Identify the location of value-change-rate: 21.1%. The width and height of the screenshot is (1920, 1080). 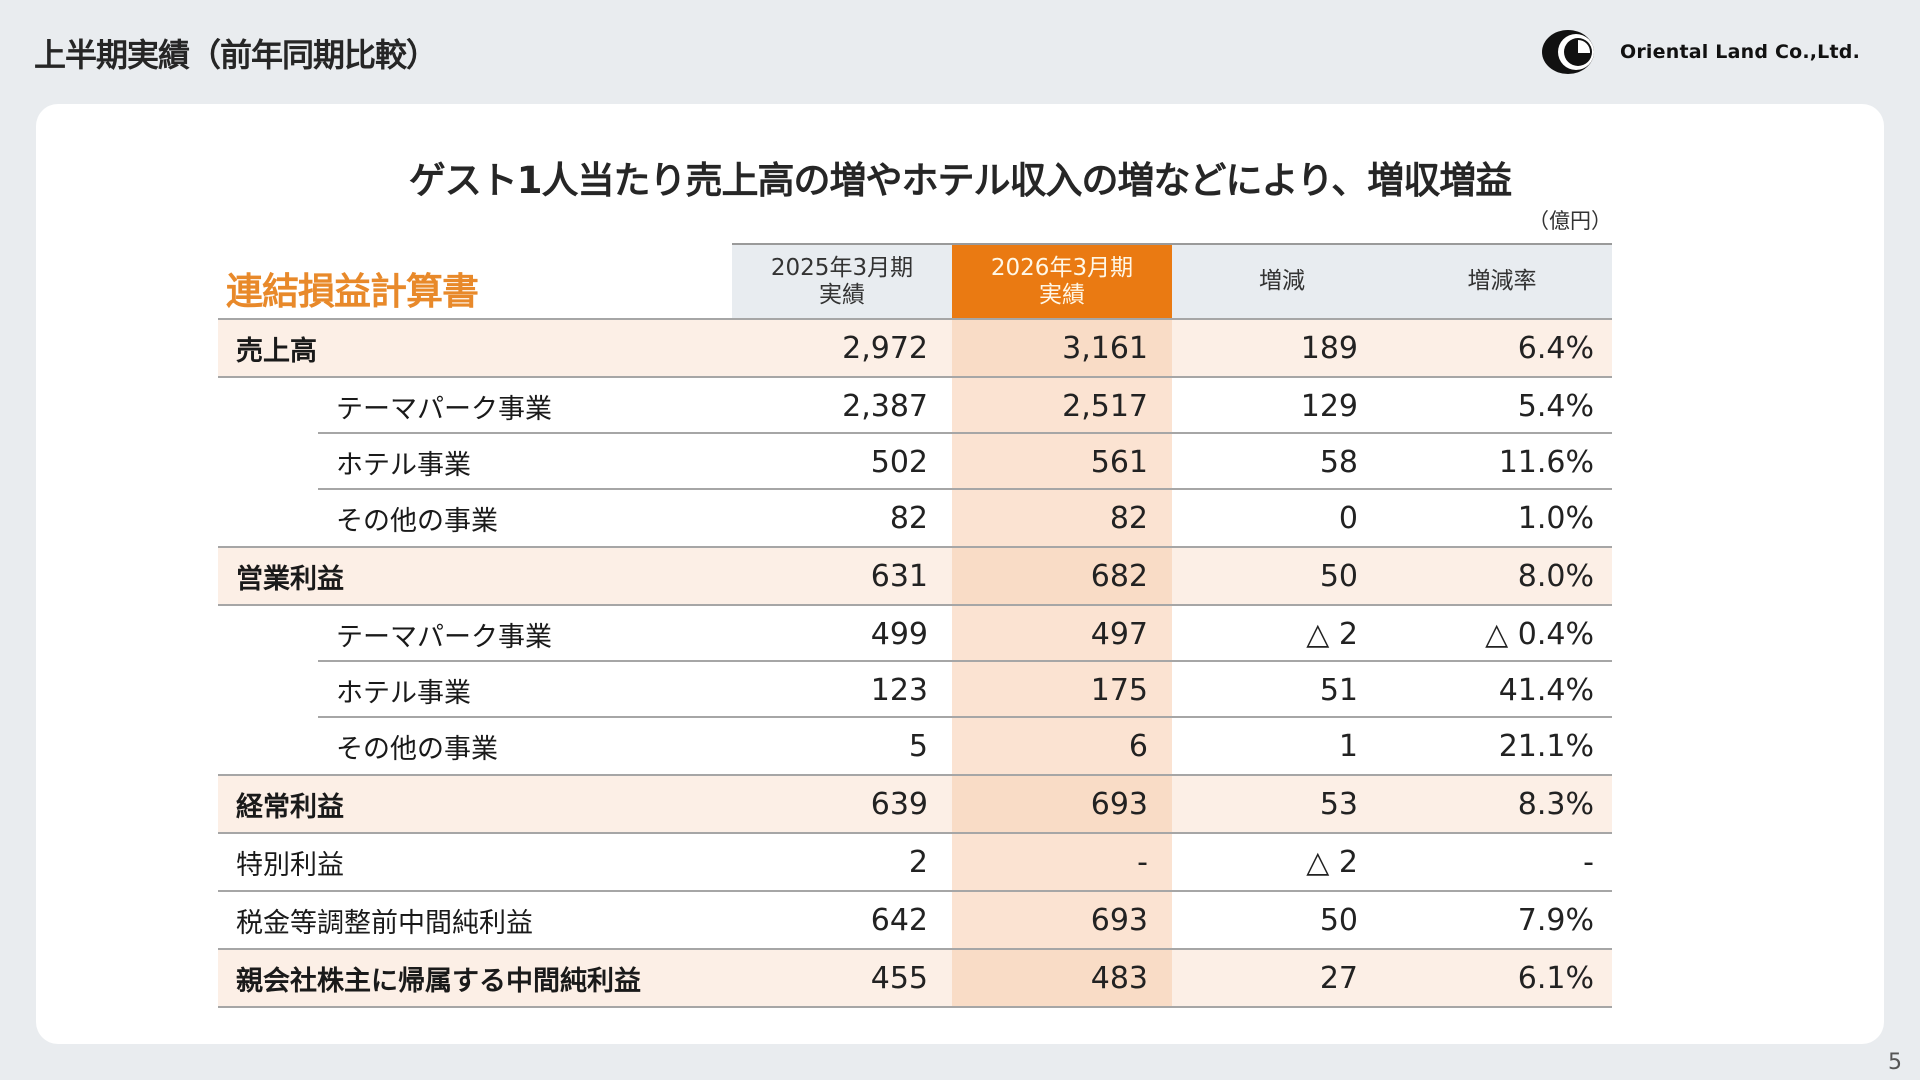
(1546, 746).